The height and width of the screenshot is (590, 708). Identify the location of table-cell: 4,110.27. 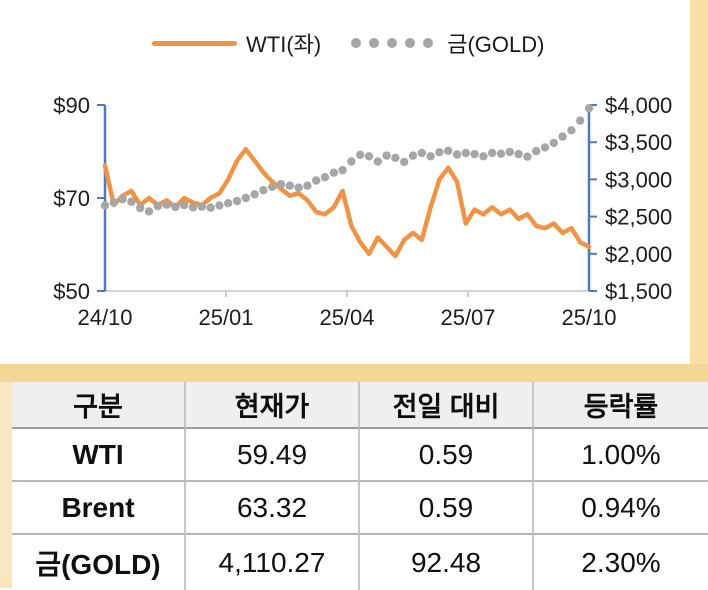
(273, 562).